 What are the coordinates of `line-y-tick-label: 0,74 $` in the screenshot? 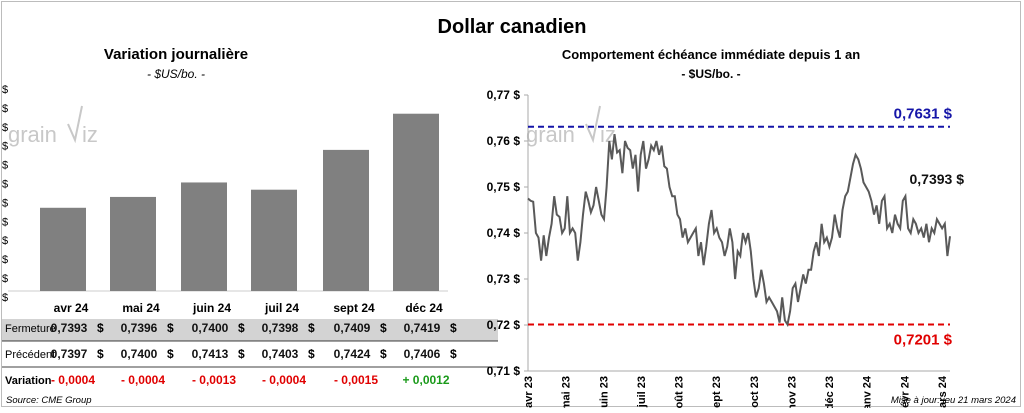 It's located at (504, 233).